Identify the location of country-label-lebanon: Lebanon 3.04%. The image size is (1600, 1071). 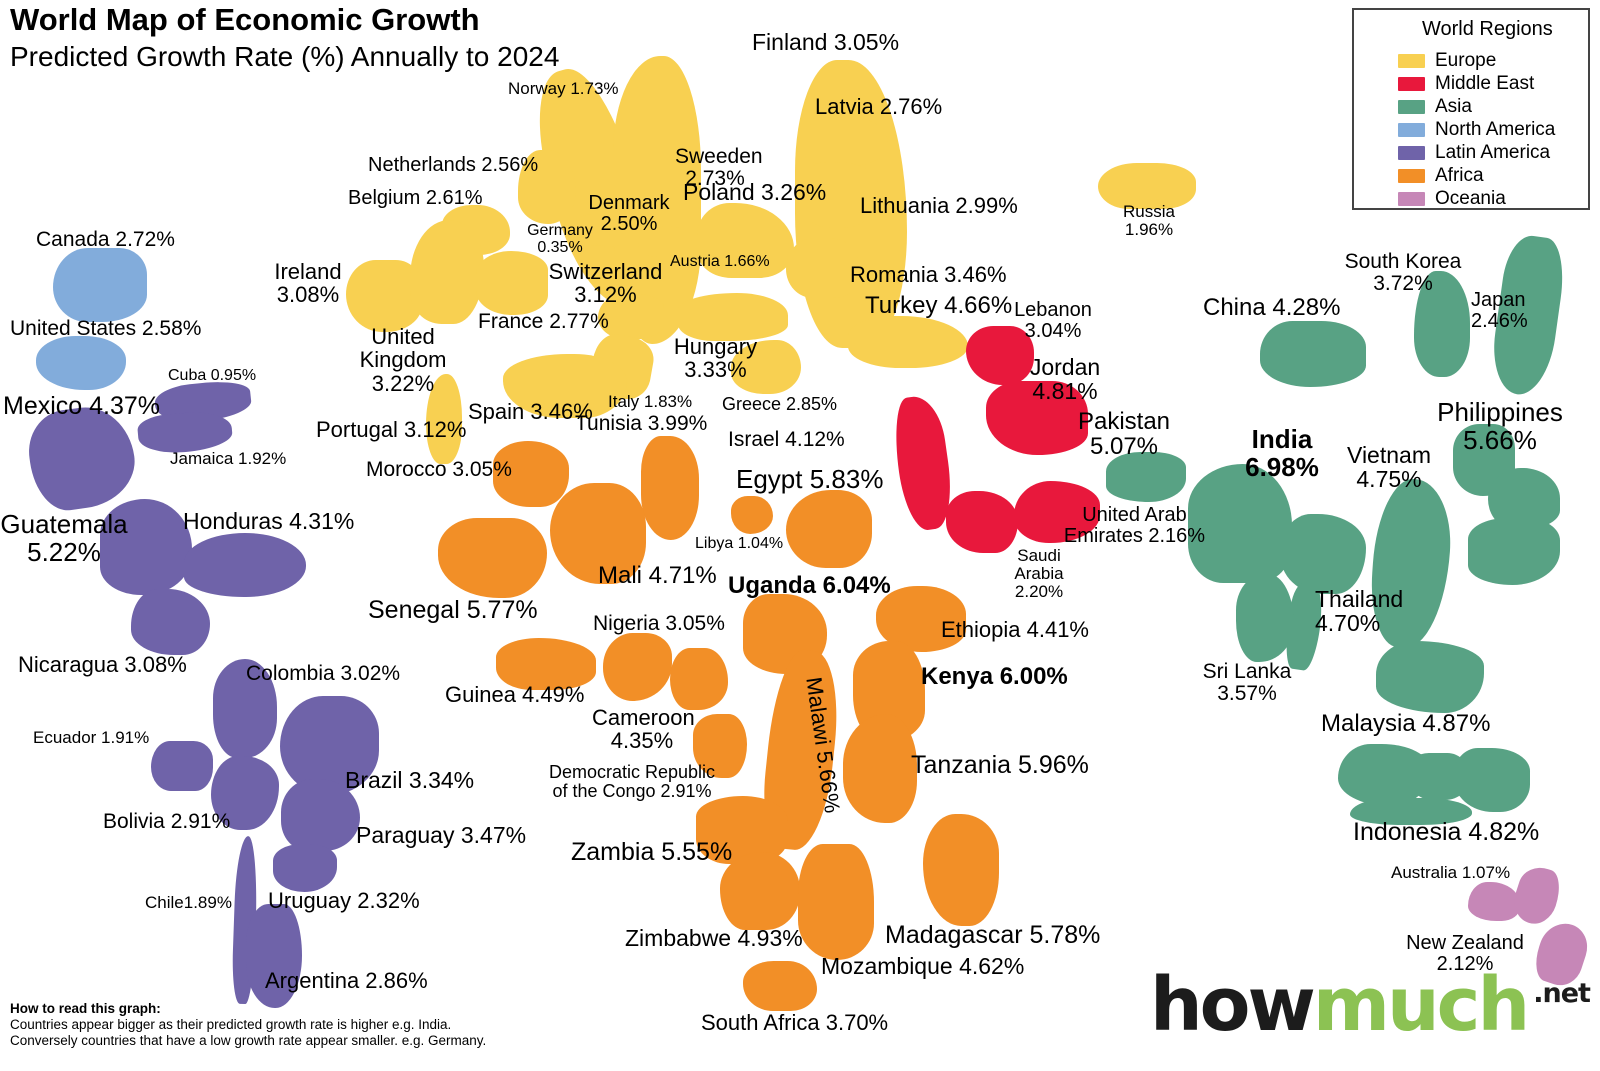
(1053, 321).